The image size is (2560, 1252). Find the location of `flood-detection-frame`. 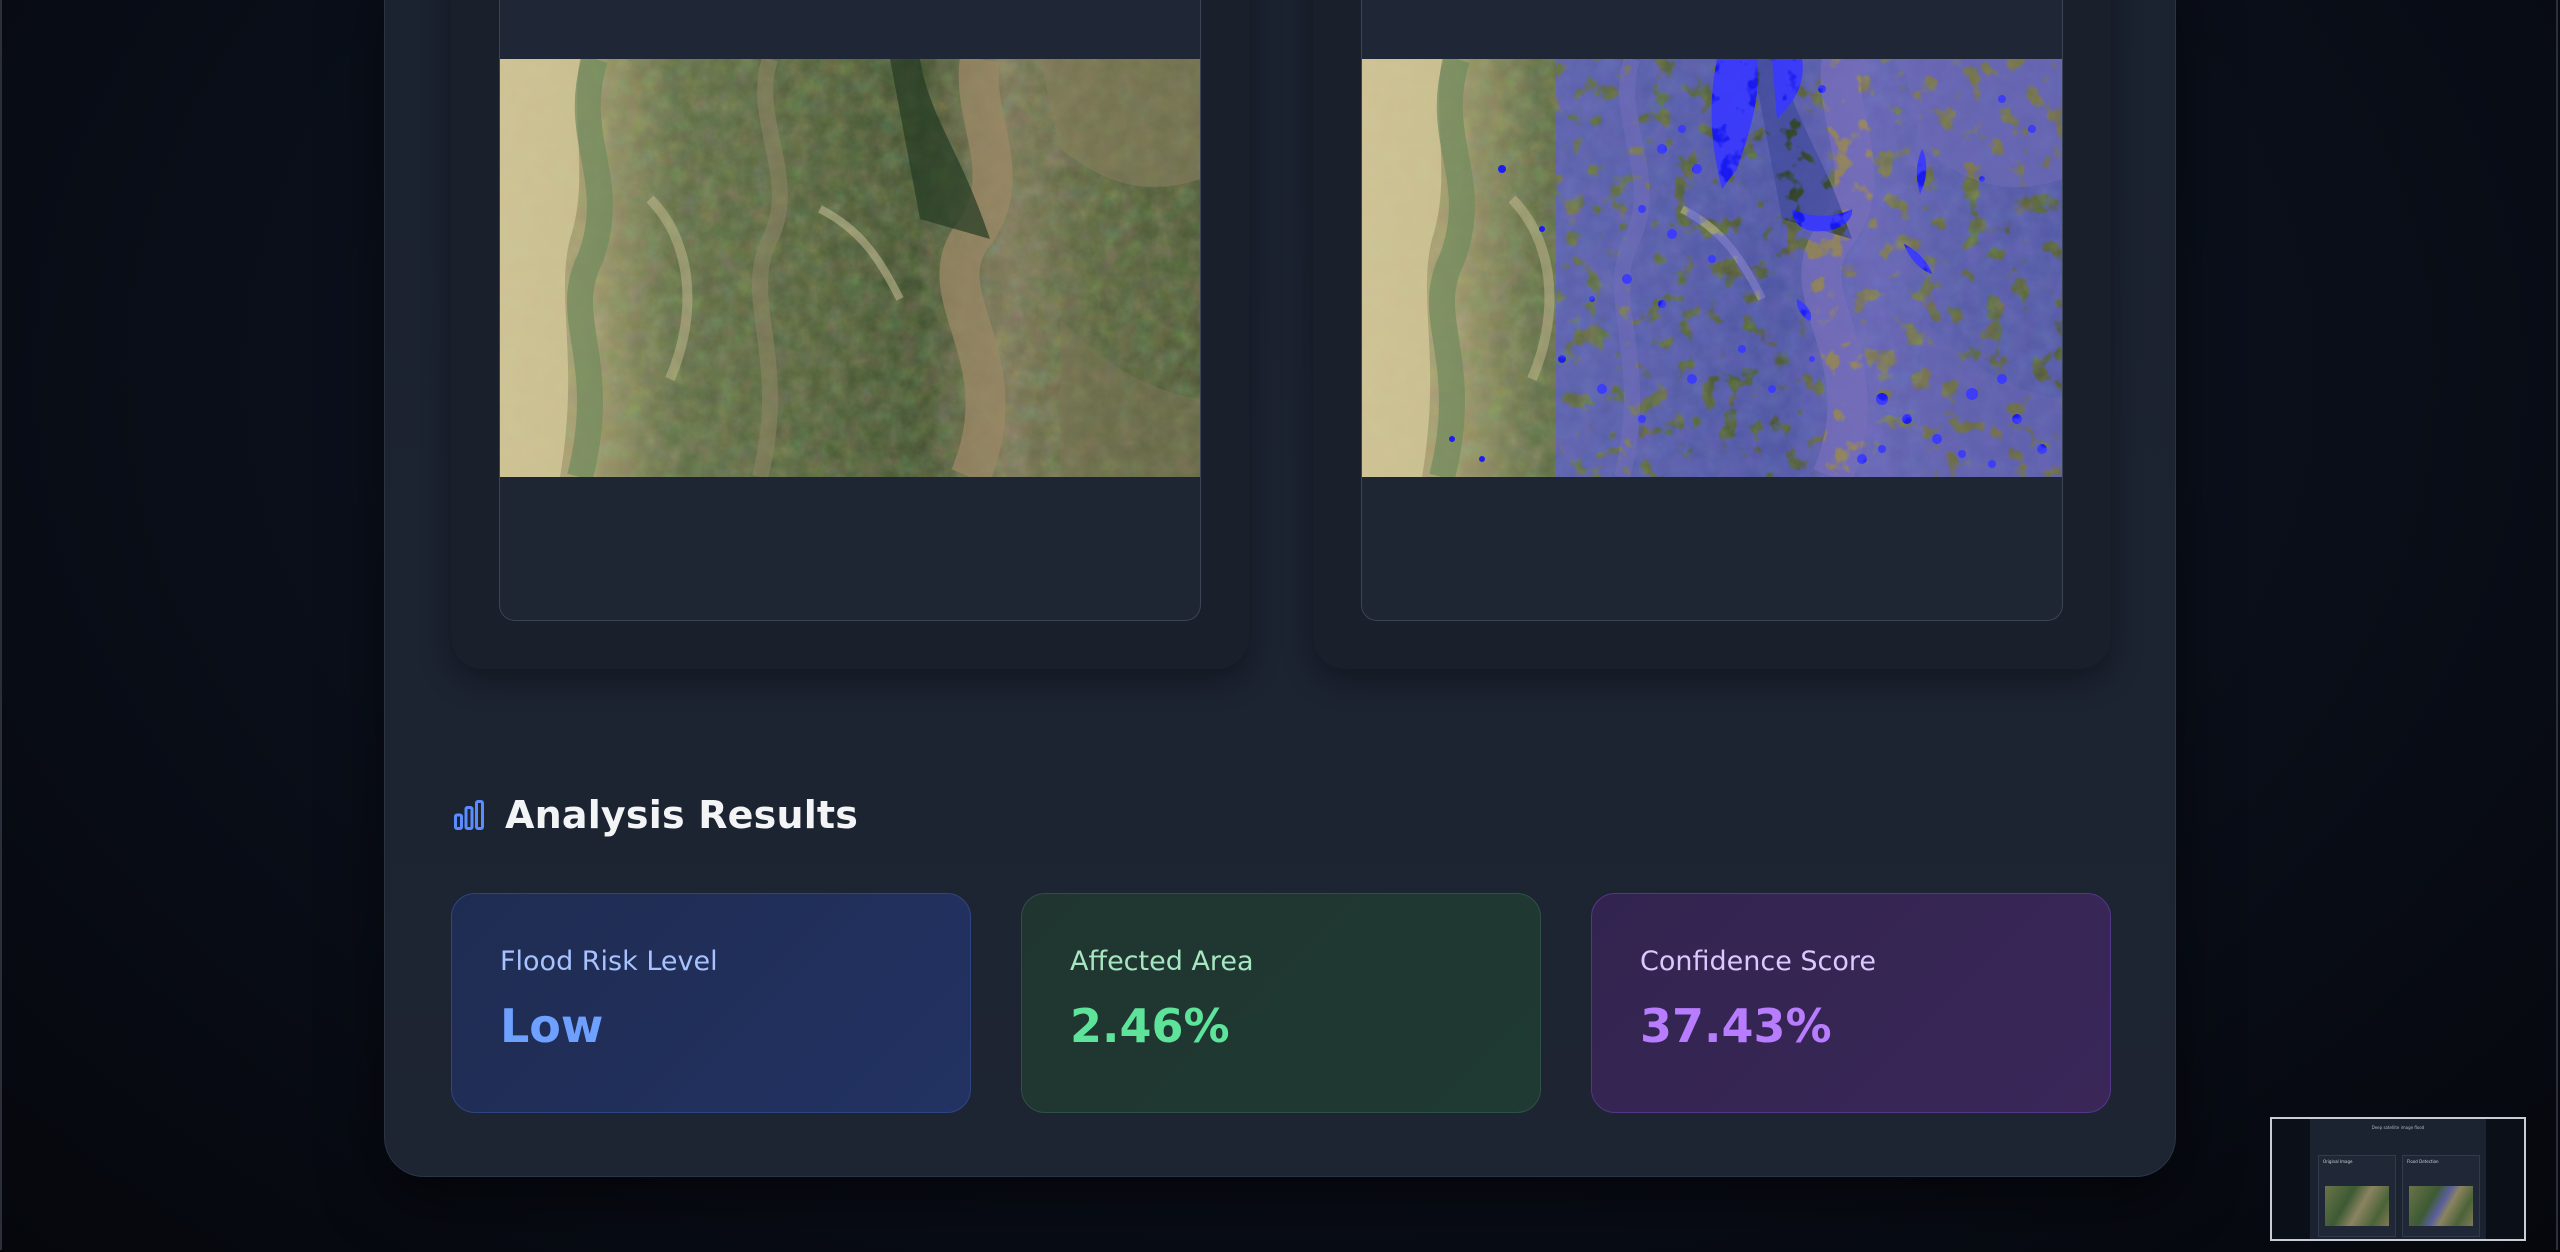

flood-detection-frame is located at coordinates (1712, 310).